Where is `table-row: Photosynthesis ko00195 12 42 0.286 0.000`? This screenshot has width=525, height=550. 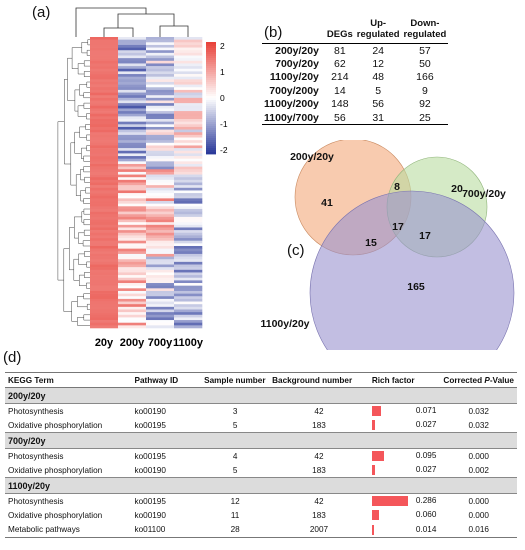
table-row: Photosynthesis ko00195 12 42 0.286 0.000 is located at coordinates (261, 501).